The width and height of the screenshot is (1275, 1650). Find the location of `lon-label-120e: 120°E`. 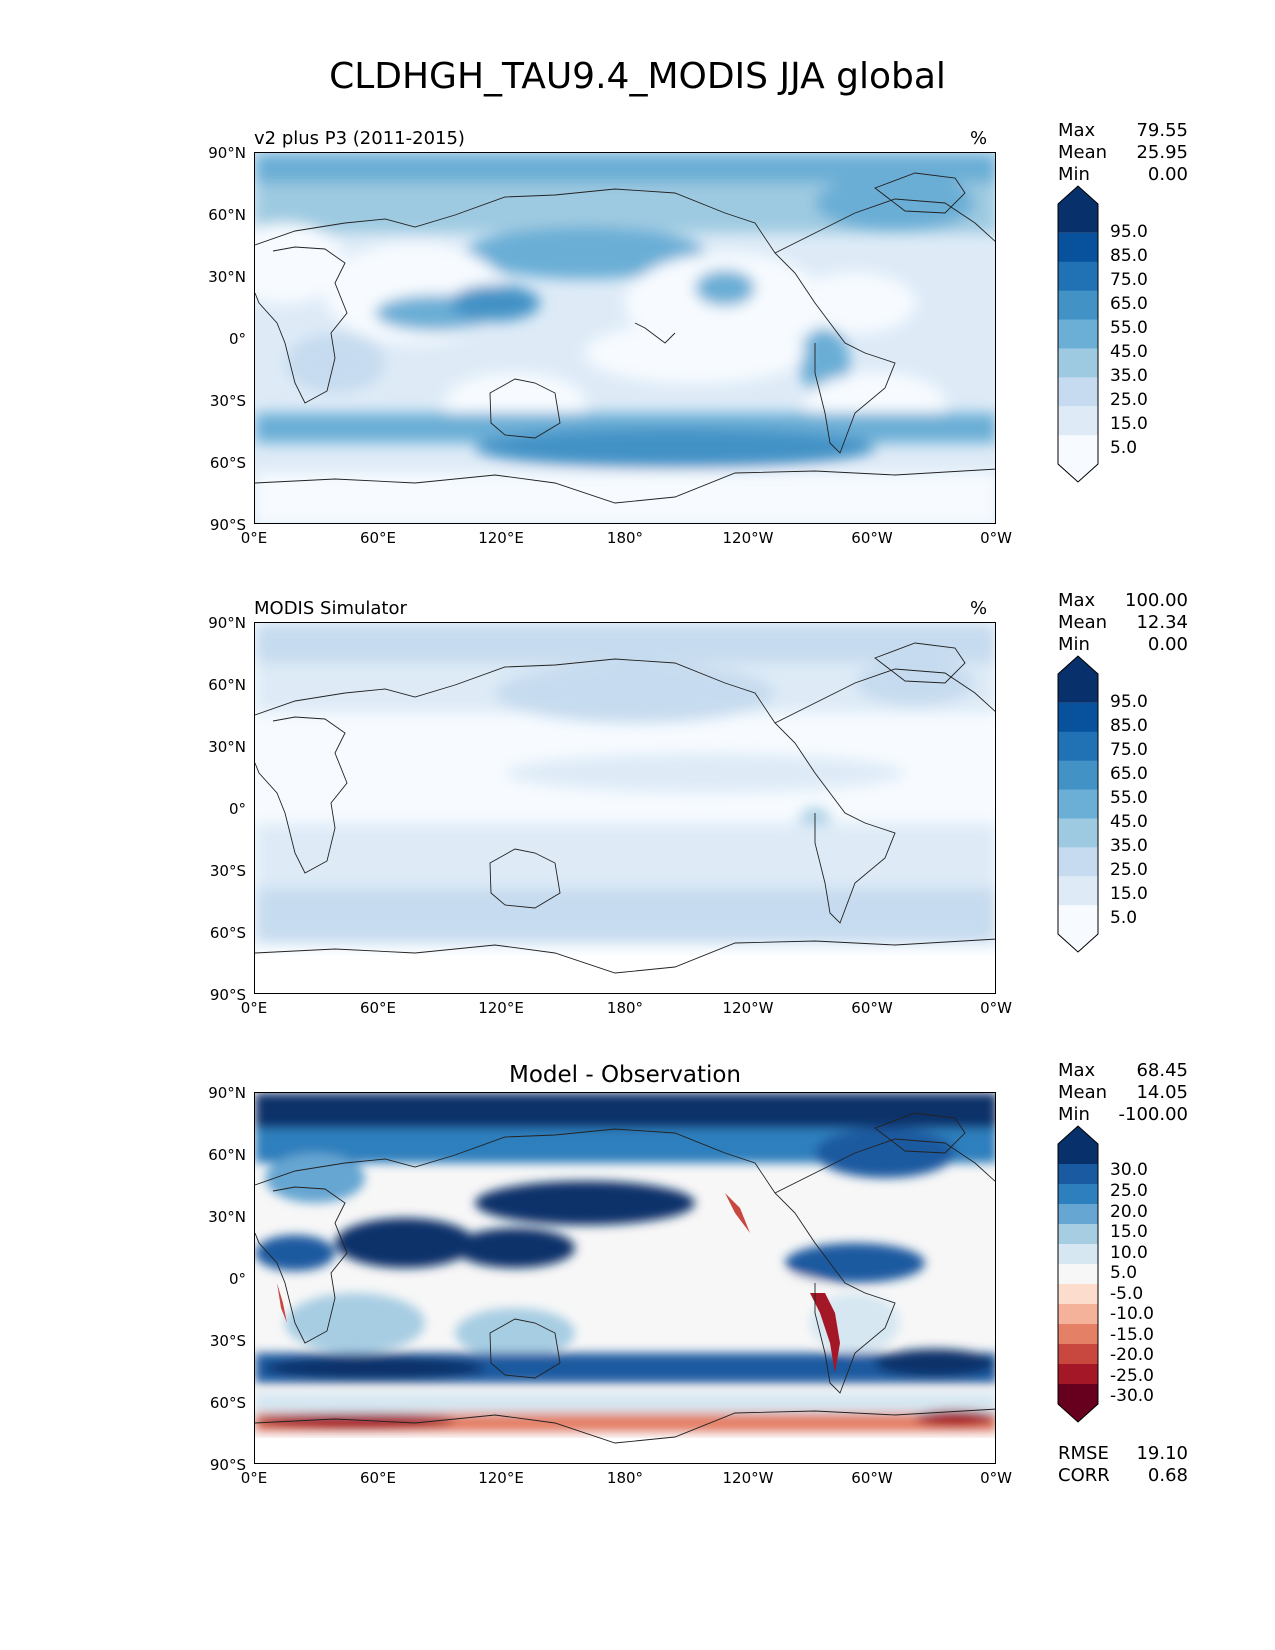

lon-label-120e: 120°E is located at coordinates (501, 538).